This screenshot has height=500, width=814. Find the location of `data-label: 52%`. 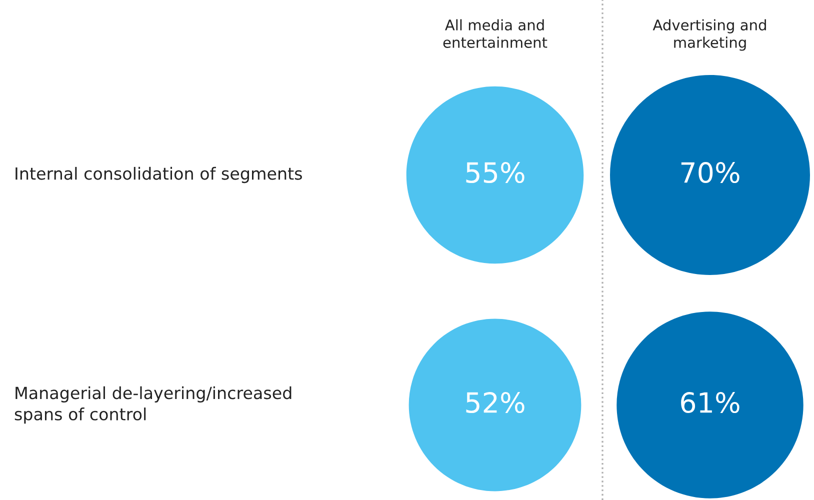

data-label: 52% is located at coordinates (495, 403).